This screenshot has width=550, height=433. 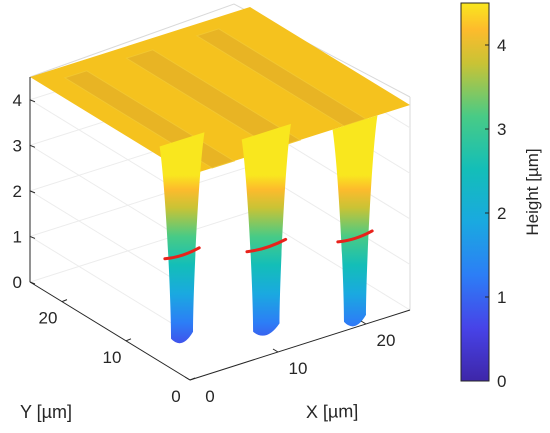 I want to click on y-axis-label: Y [µm], so click(x=46, y=412).